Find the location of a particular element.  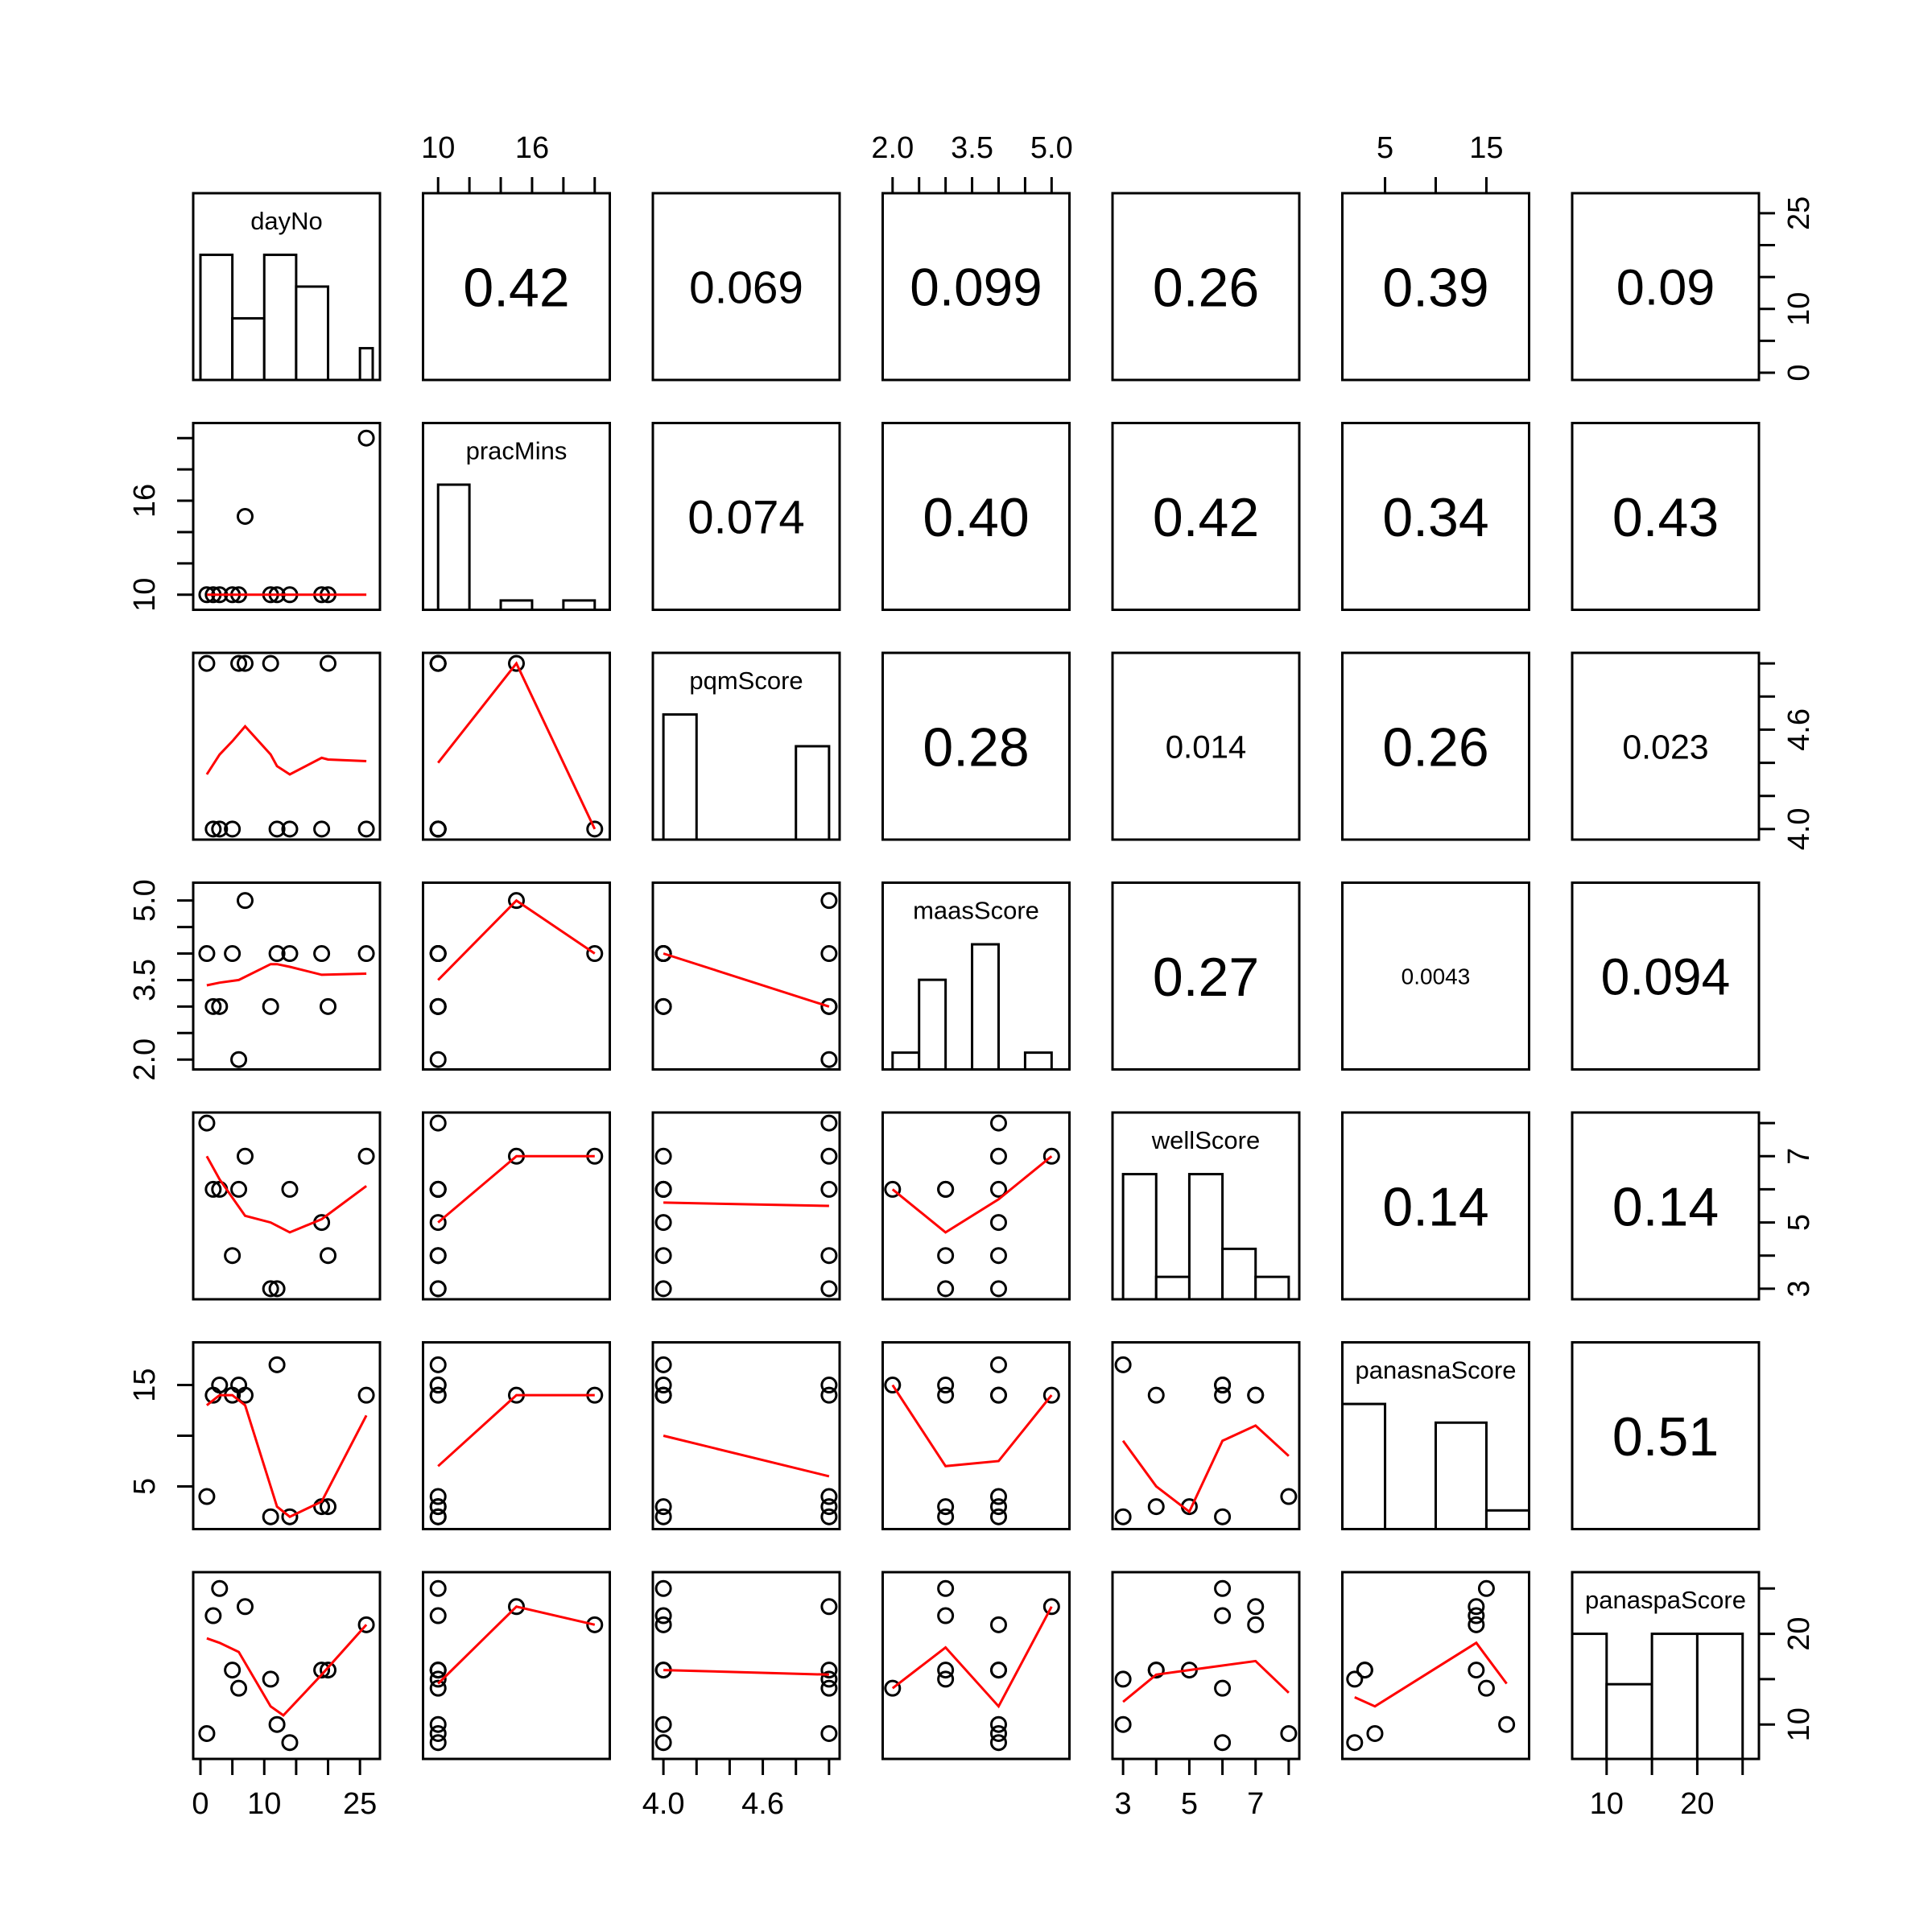

panel-panaspaScore-dayNo is located at coordinates (287, 1666).